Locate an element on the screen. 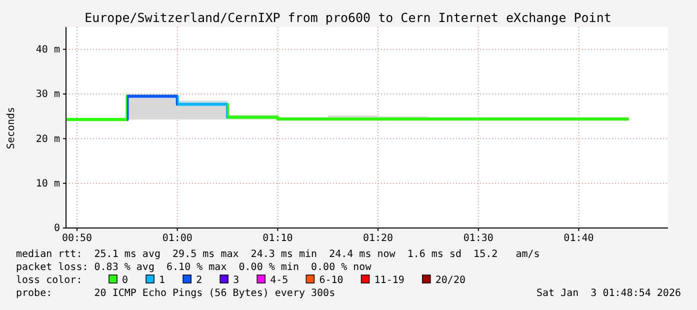  text: probe: 20 ICMP Echo Pings (56 Bytes) every 300s is located at coordinates (176, 293).